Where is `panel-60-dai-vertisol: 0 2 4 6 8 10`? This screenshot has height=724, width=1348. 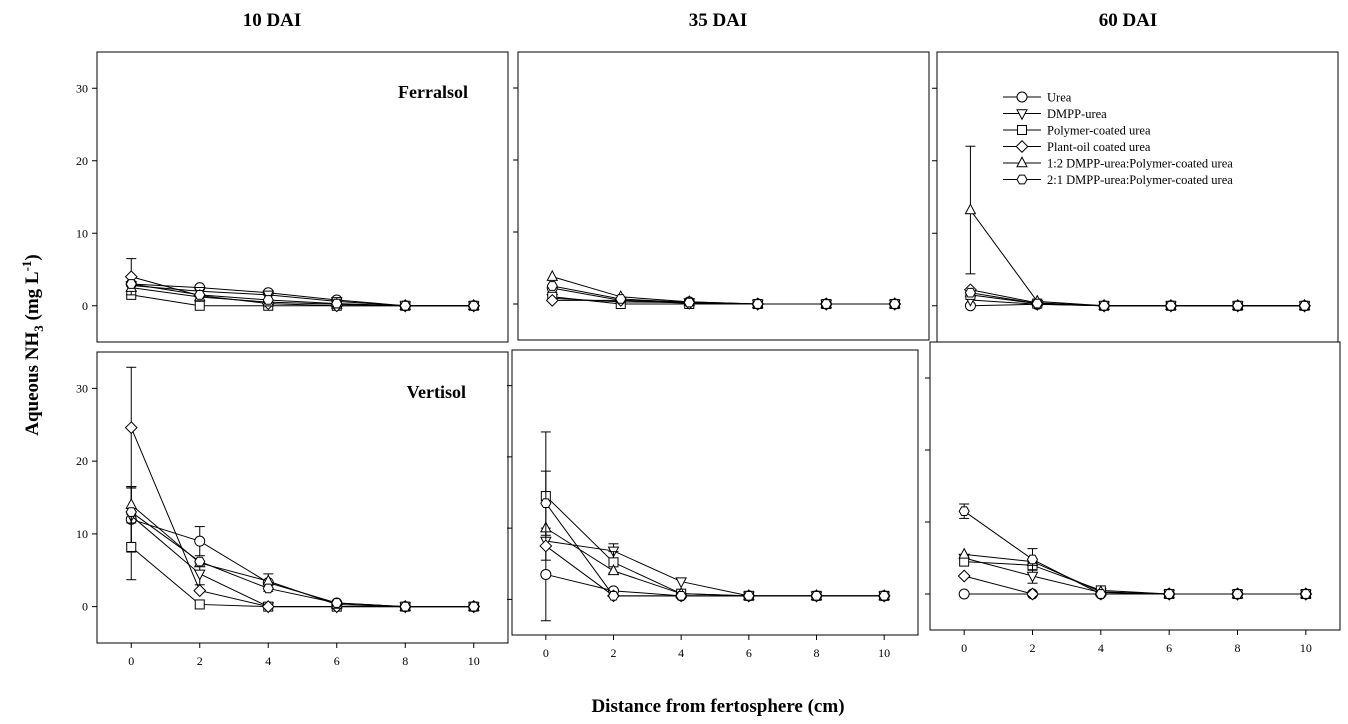 panel-60-dai-vertisol: 0 2 4 6 8 10 is located at coordinates (1133, 498).